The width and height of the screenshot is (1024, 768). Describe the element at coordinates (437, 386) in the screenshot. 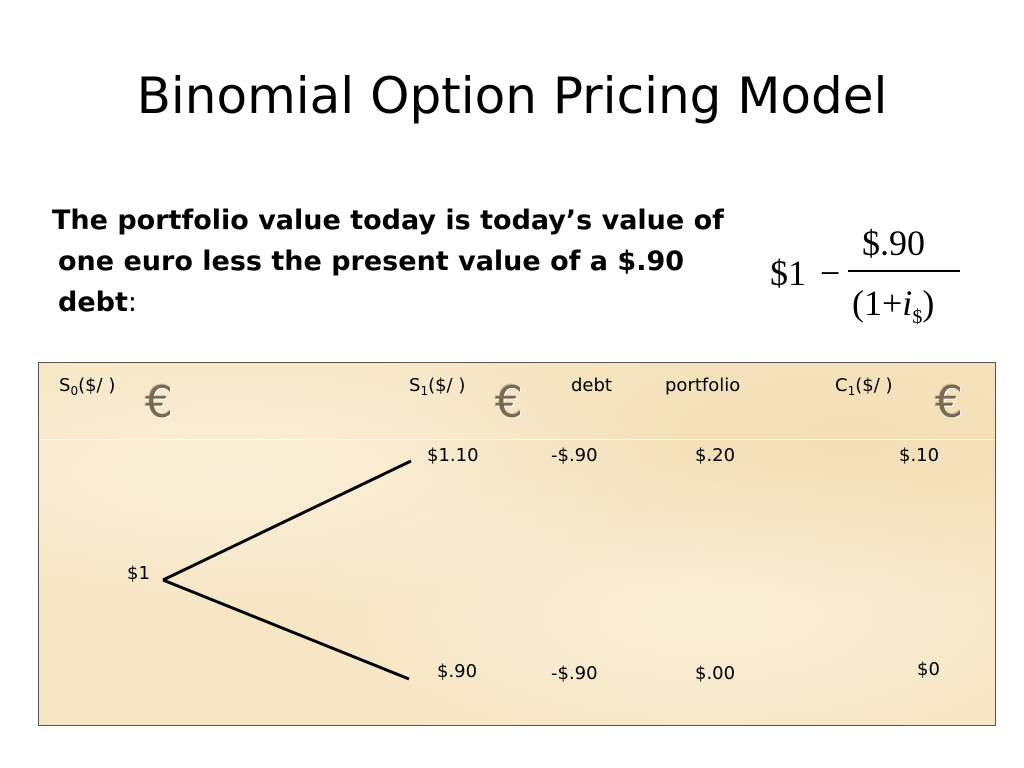

I see `header-s1: S1($/ )` at that location.